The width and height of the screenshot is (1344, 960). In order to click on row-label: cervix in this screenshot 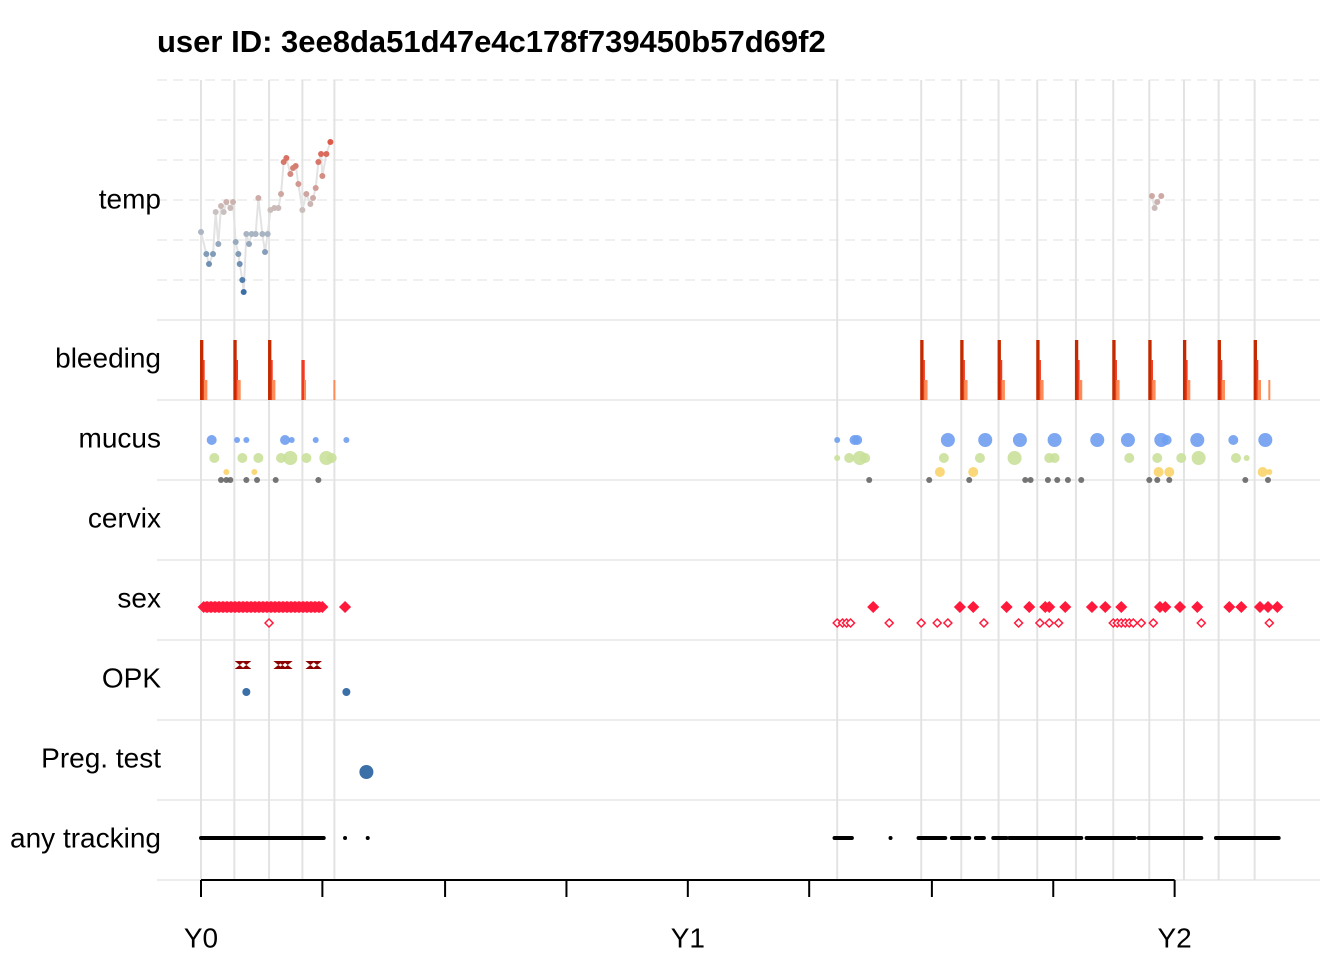, I will do `click(124, 517)`.